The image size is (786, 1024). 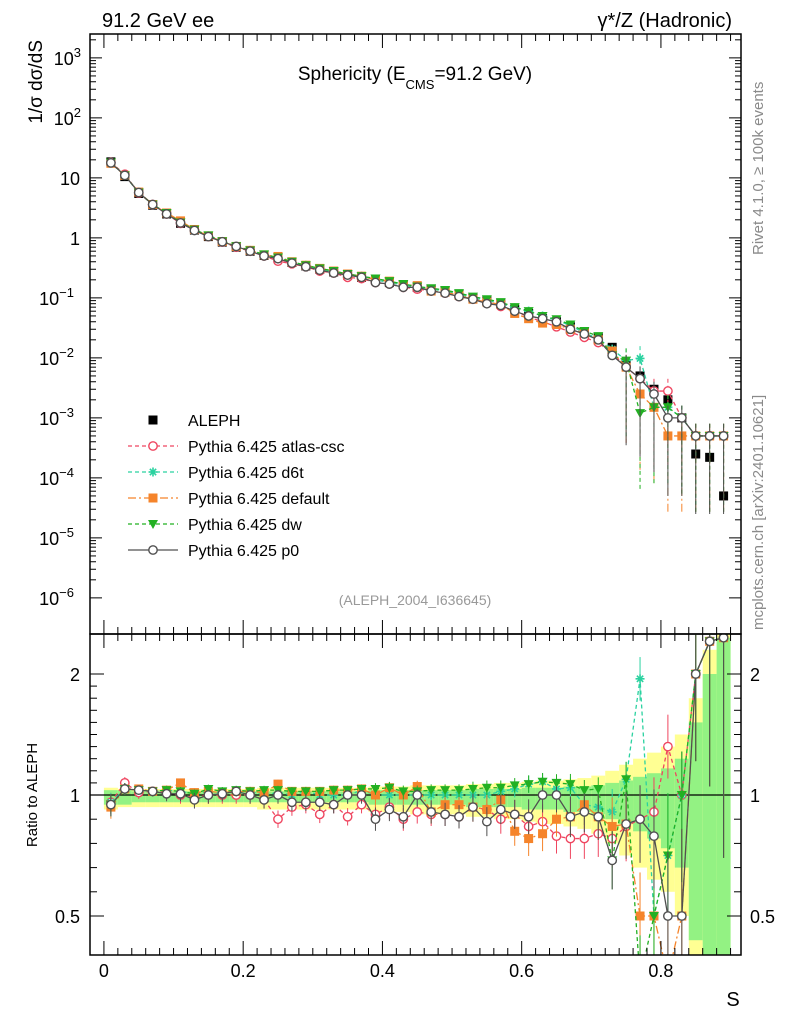 I want to click on y-tick-label: 10⁻⁵, so click(x=56, y=537).